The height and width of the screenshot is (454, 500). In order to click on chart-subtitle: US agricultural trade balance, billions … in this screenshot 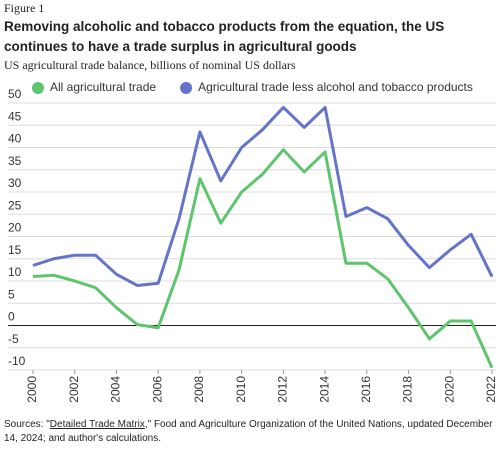, I will do `click(150, 65)`.